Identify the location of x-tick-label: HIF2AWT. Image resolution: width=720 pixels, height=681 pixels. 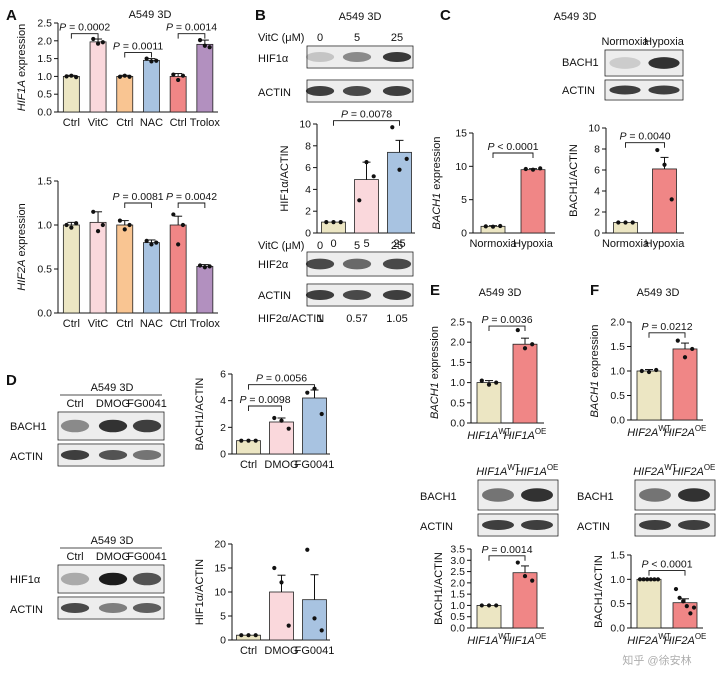
(649, 431).